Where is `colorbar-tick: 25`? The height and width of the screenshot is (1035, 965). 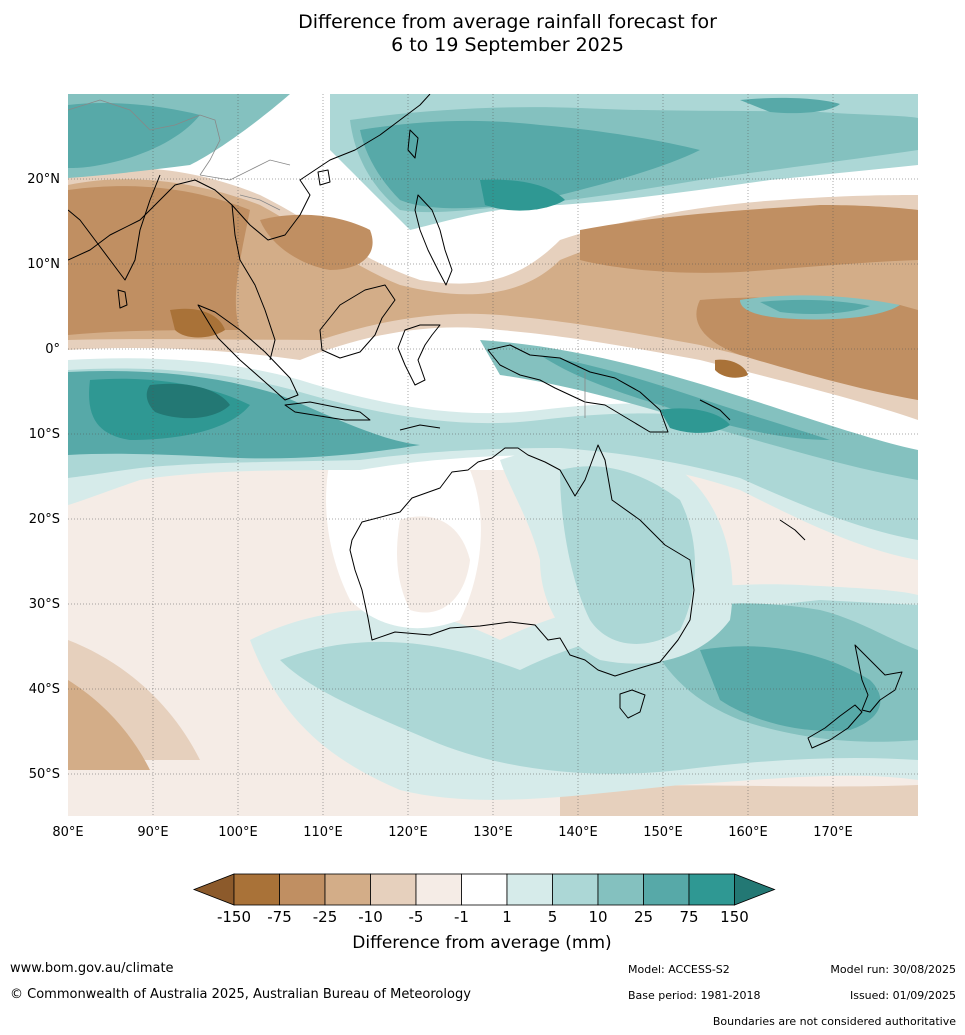
colorbar-tick: 25 is located at coordinates (643, 917).